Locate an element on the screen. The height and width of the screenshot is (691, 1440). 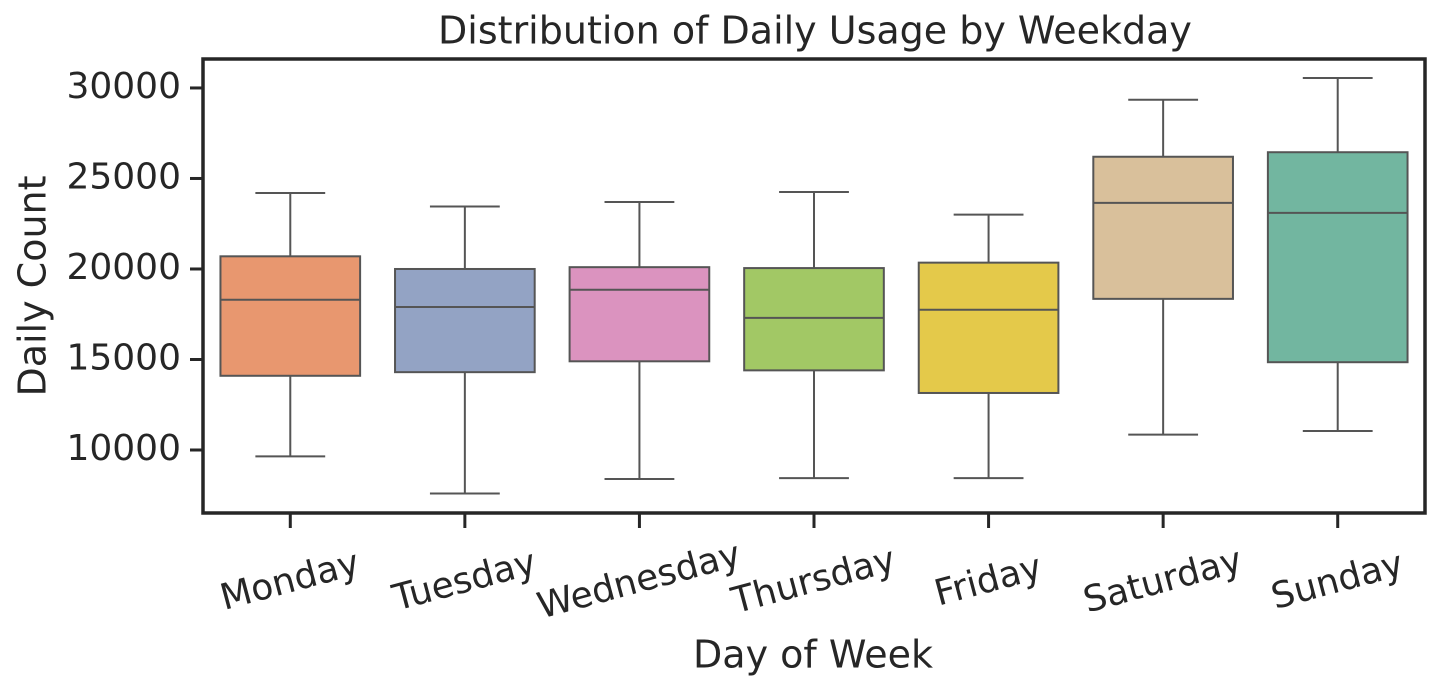
y-tick-label: 25000 is located at coordinates (123, 176).